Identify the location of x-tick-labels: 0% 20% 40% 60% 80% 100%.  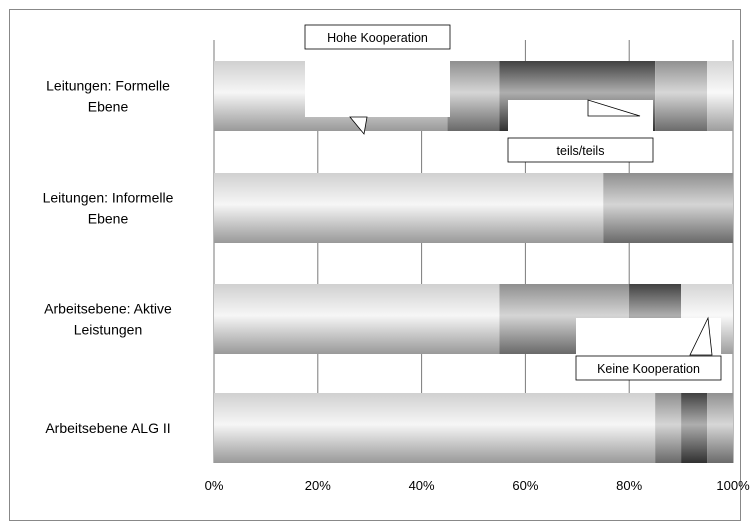
(477, 485).